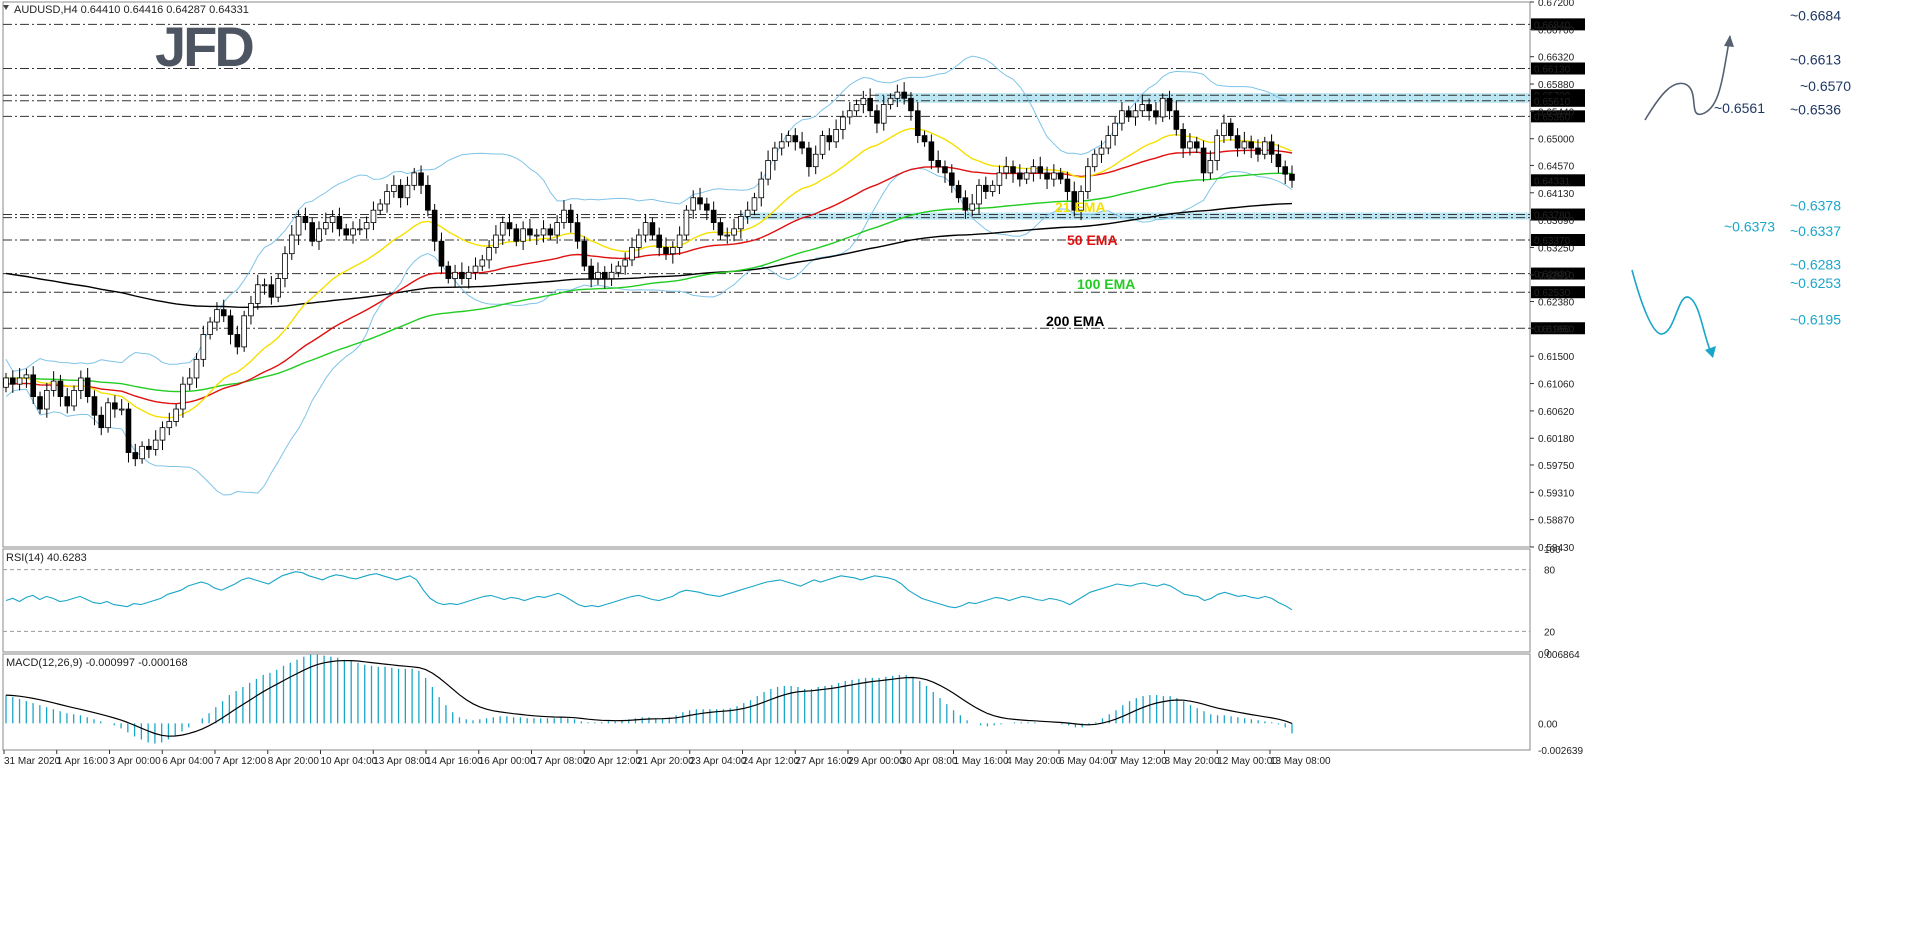 The height and width of the screenshot is (941, 1916). What do you see at coordinates (1247, 761) in the screenshot?
I see `x-tick-label-23: 12 May 00:00` at bounding box center [1247, 761].